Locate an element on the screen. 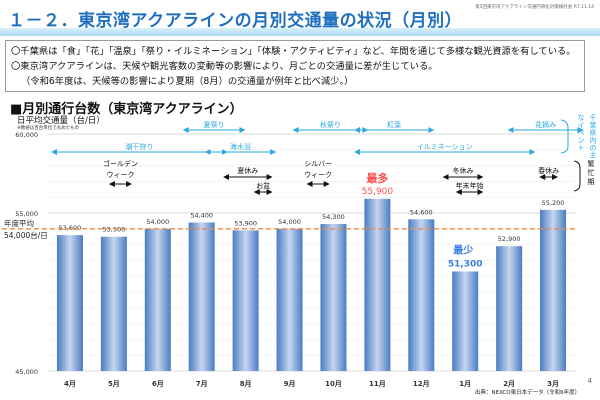  events-group-label-char: 千 is located at coordinates (593, 117).